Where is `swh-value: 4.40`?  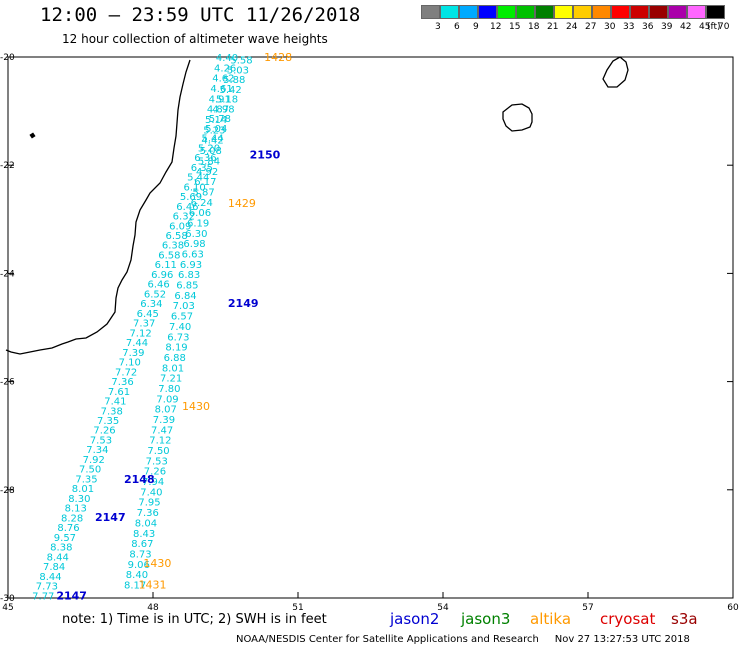 swh-value: 4.40 is located at coordinates (227, 58).